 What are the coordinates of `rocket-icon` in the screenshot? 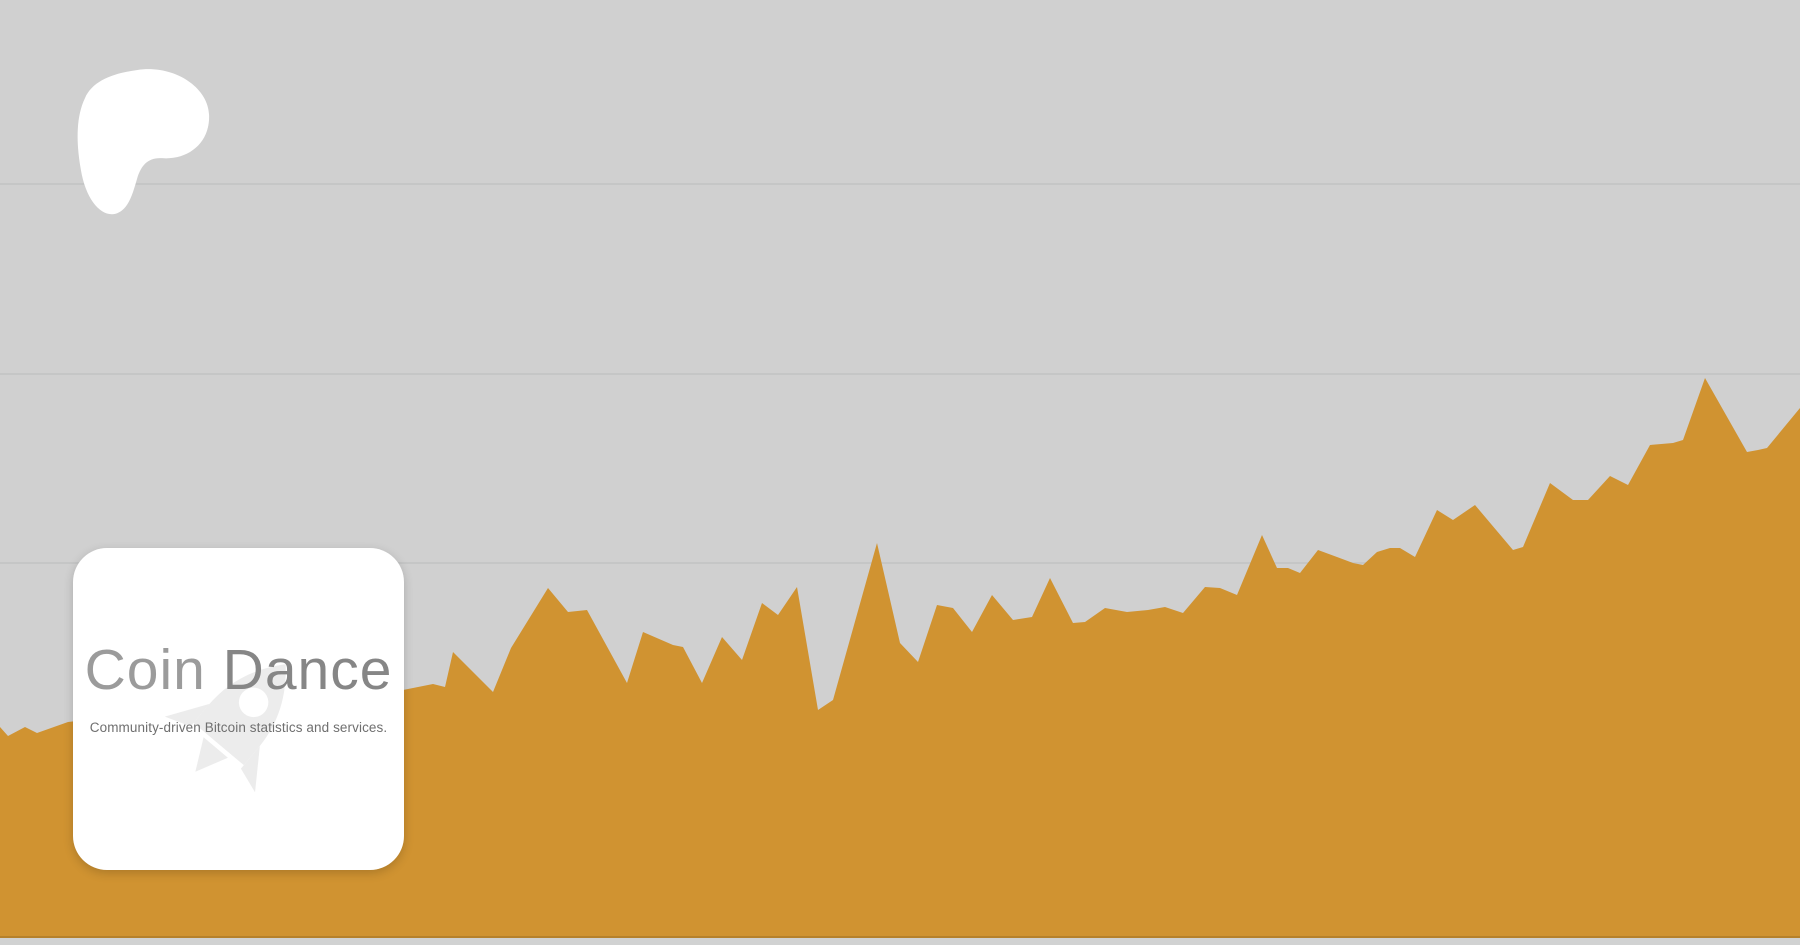 It's located at (225, 728).